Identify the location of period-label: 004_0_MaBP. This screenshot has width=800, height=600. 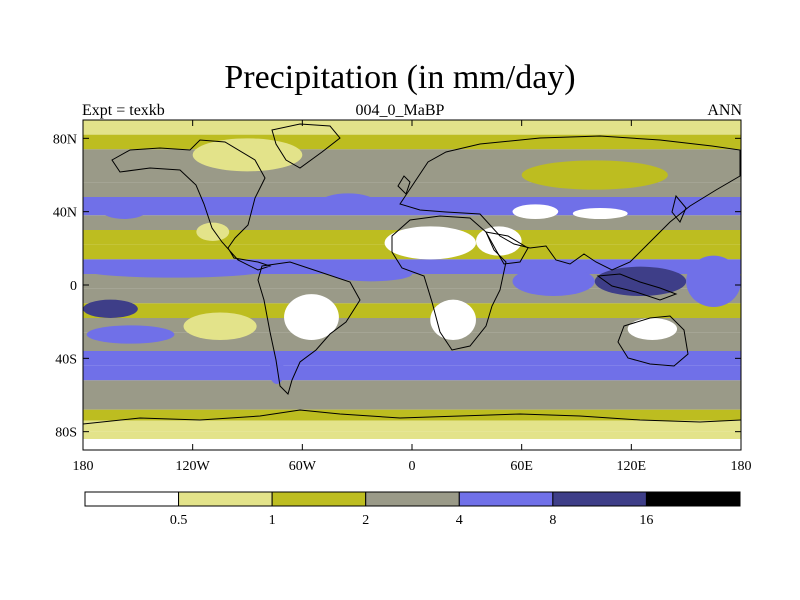
(400, 110).